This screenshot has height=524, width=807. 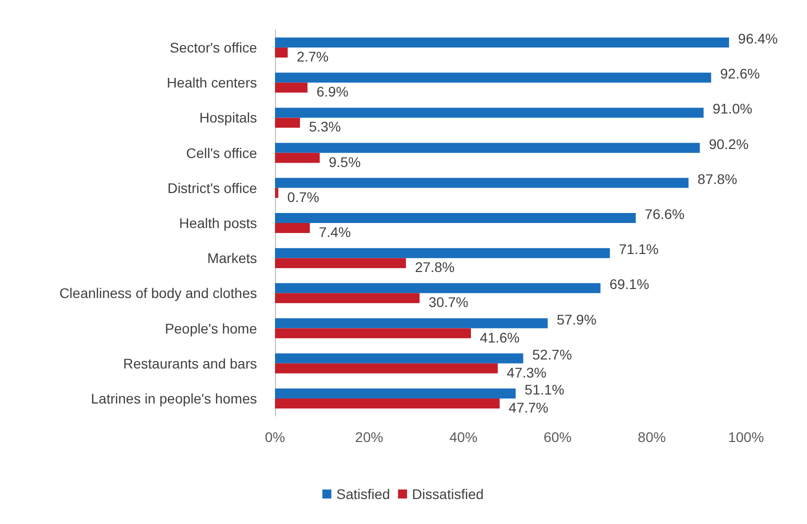 What do you see at coordinates (190, 363) in the screenshot?
I see `y-tick-label: Restaurants and bars` at bounding box center [190, 363].